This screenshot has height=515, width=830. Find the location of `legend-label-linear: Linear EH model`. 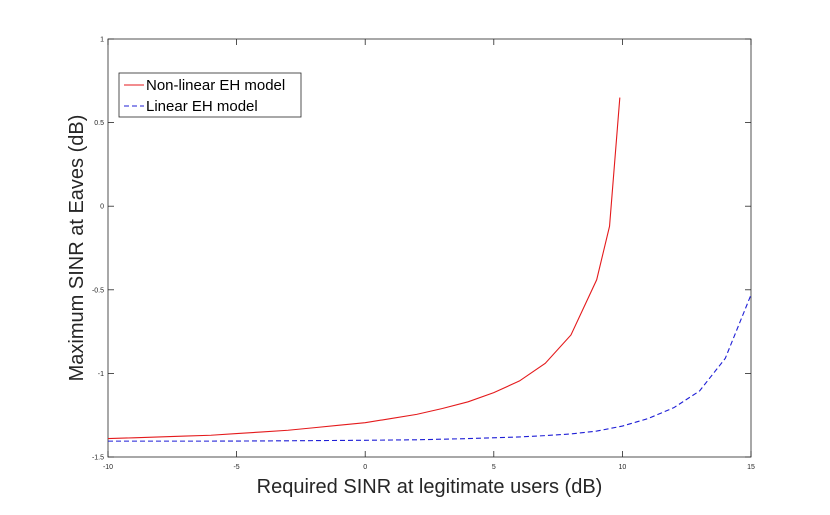

legend-label-linear: Linear EH model is located at coordinates (202, 106).